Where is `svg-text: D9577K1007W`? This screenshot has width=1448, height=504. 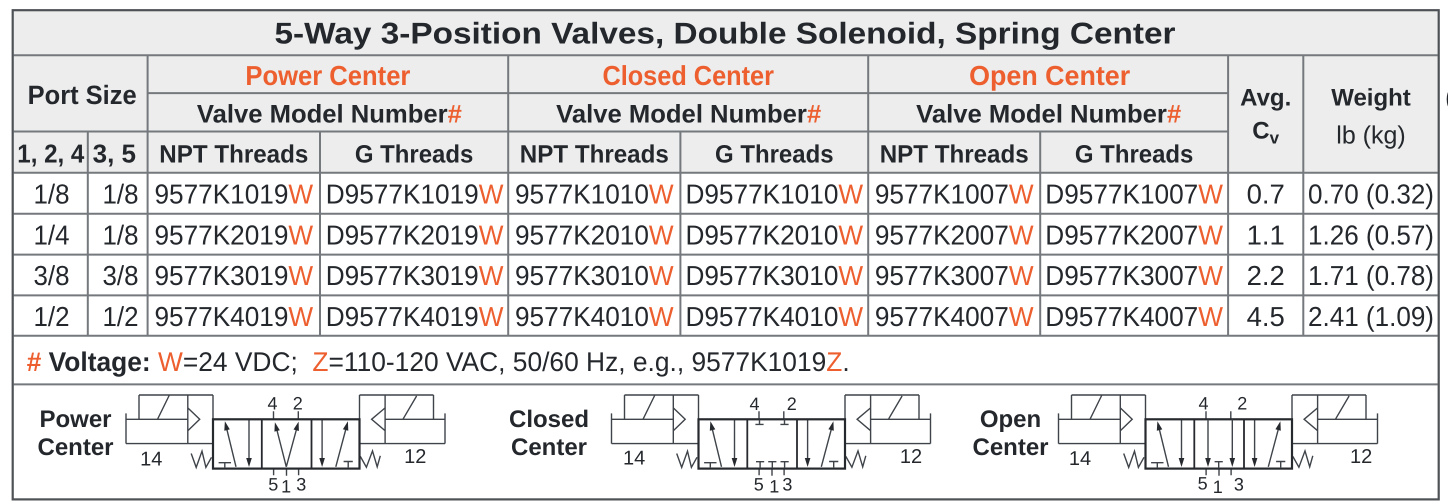
svg-text: D9577K1007W is located at coordinates (1134, 194).